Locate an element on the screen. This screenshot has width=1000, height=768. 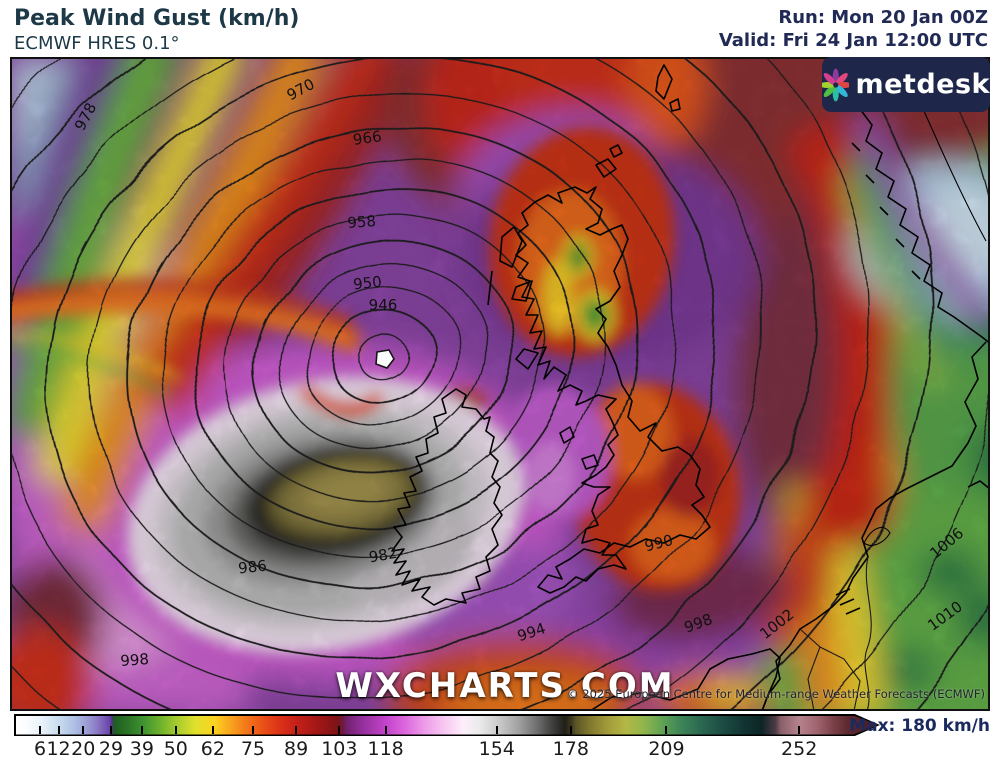
isobar-label: 966 is located at coordinates (367, 138).